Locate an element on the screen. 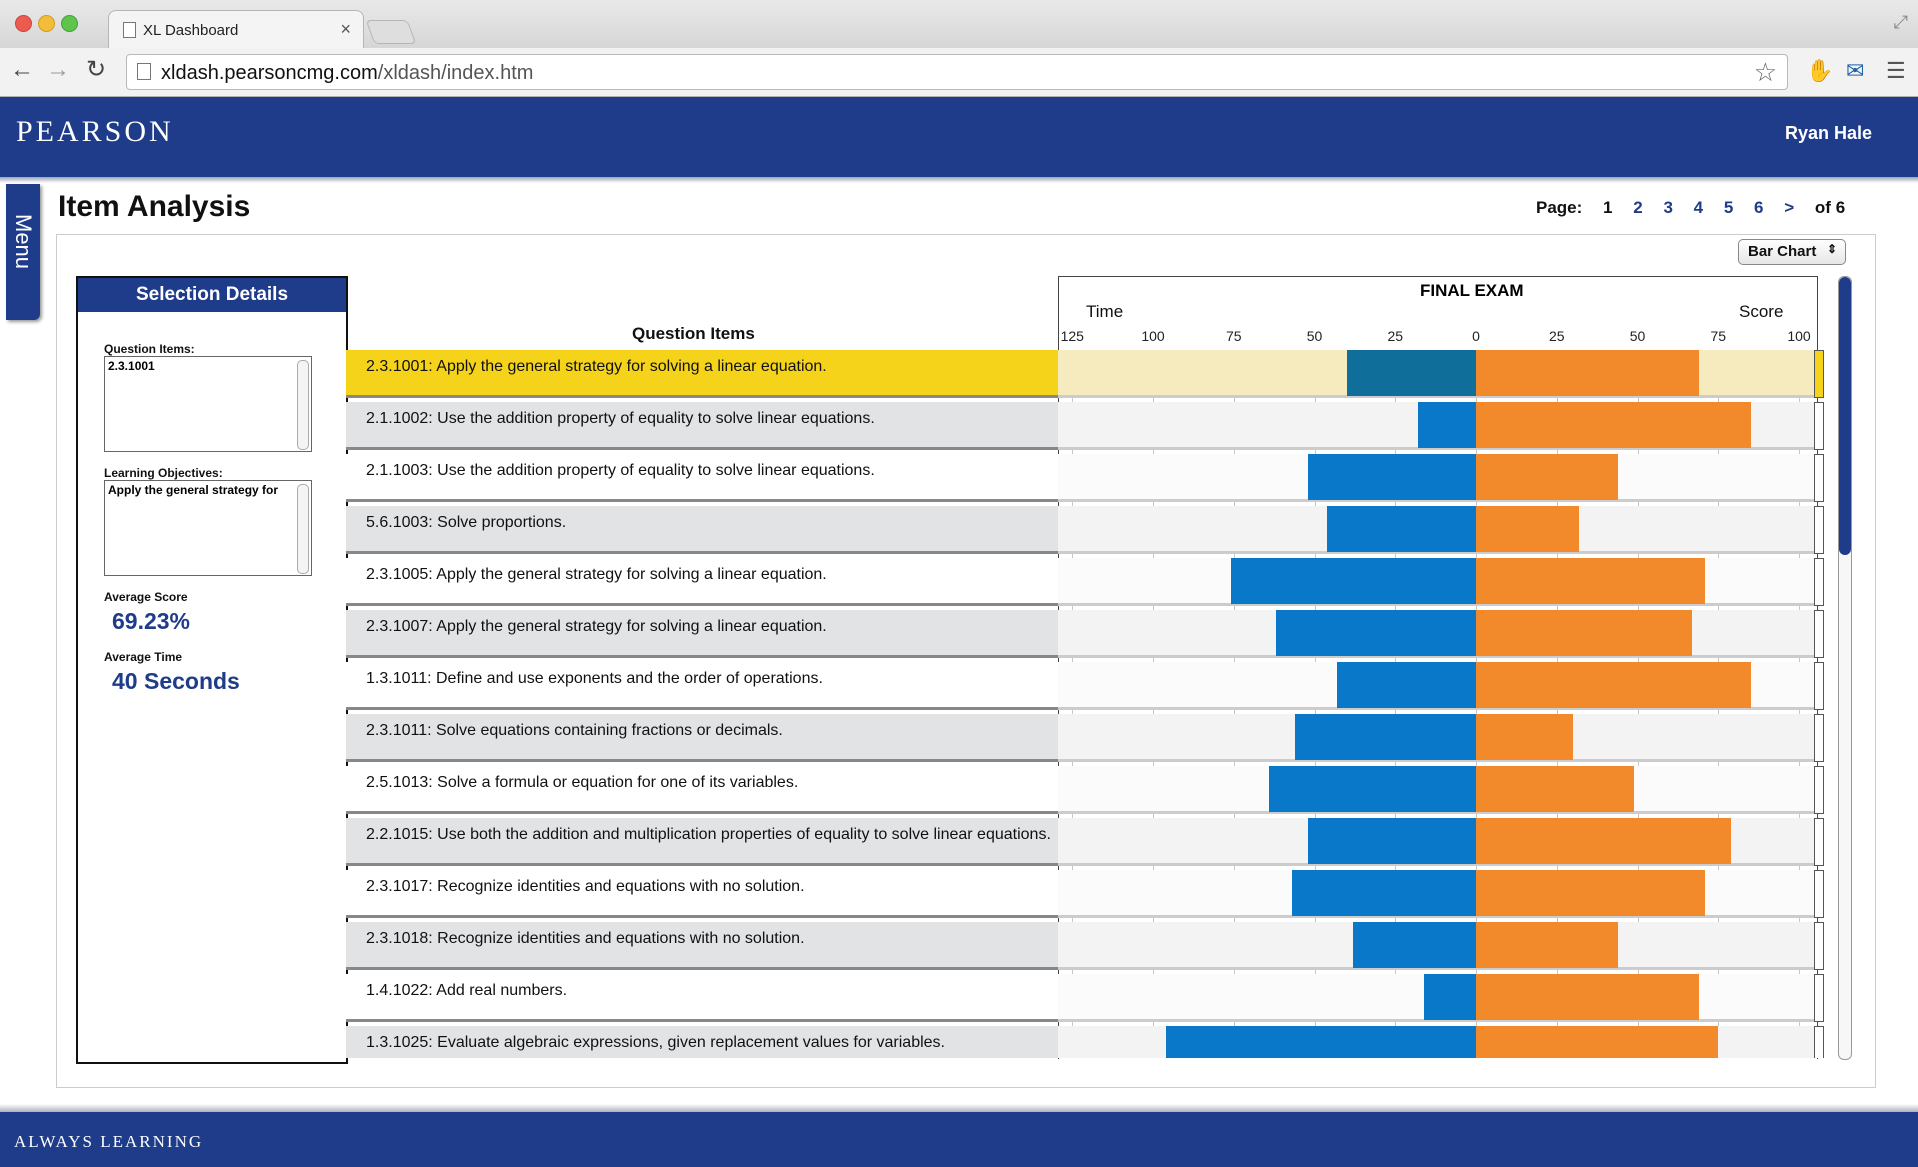 This screenshot has width=1918, height=1167. menu-tab: Menu is located at coordinates (23, 252).